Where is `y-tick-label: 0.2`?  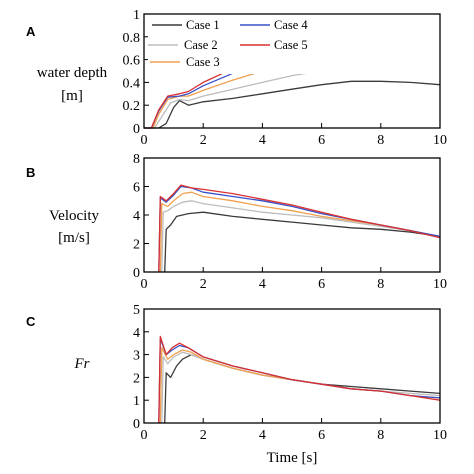 y-tick-label: 0.2 is located at coordinates (132, 106).